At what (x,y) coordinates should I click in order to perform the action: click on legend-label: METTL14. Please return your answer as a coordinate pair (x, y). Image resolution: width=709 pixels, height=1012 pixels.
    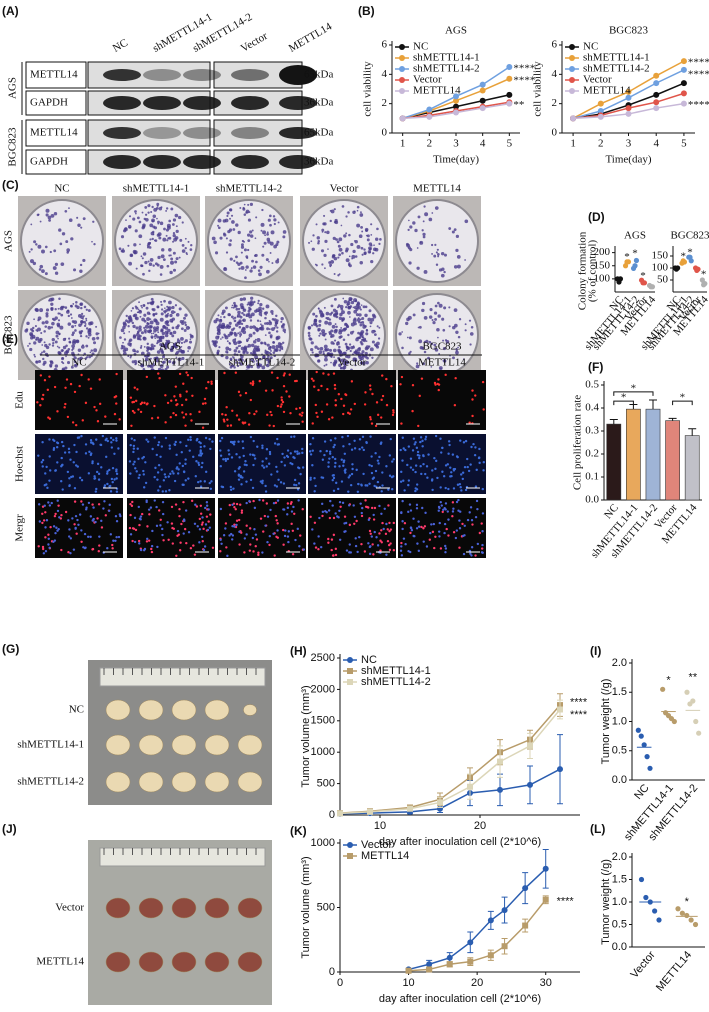
    Looking at the image, I should click on (437, 91).